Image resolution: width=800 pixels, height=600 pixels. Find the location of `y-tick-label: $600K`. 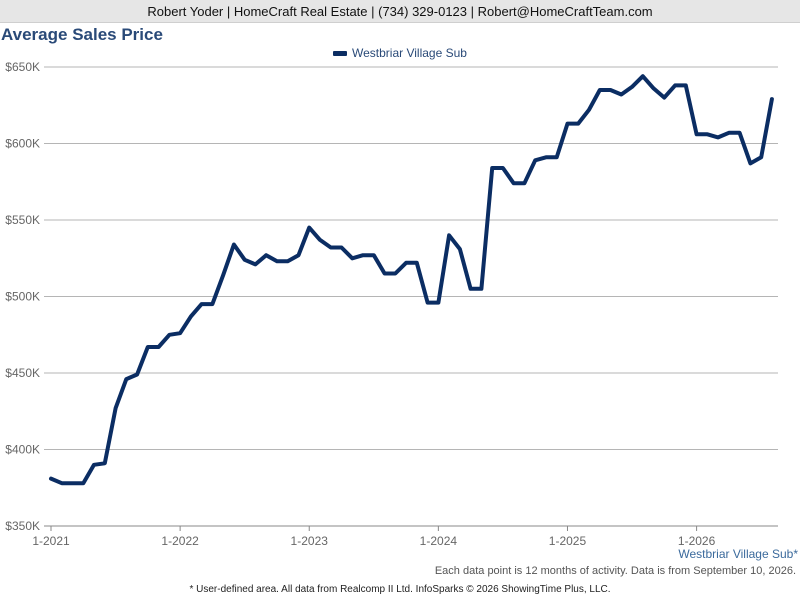

y-tick-label: $600K is located at coordinates (22, 144).